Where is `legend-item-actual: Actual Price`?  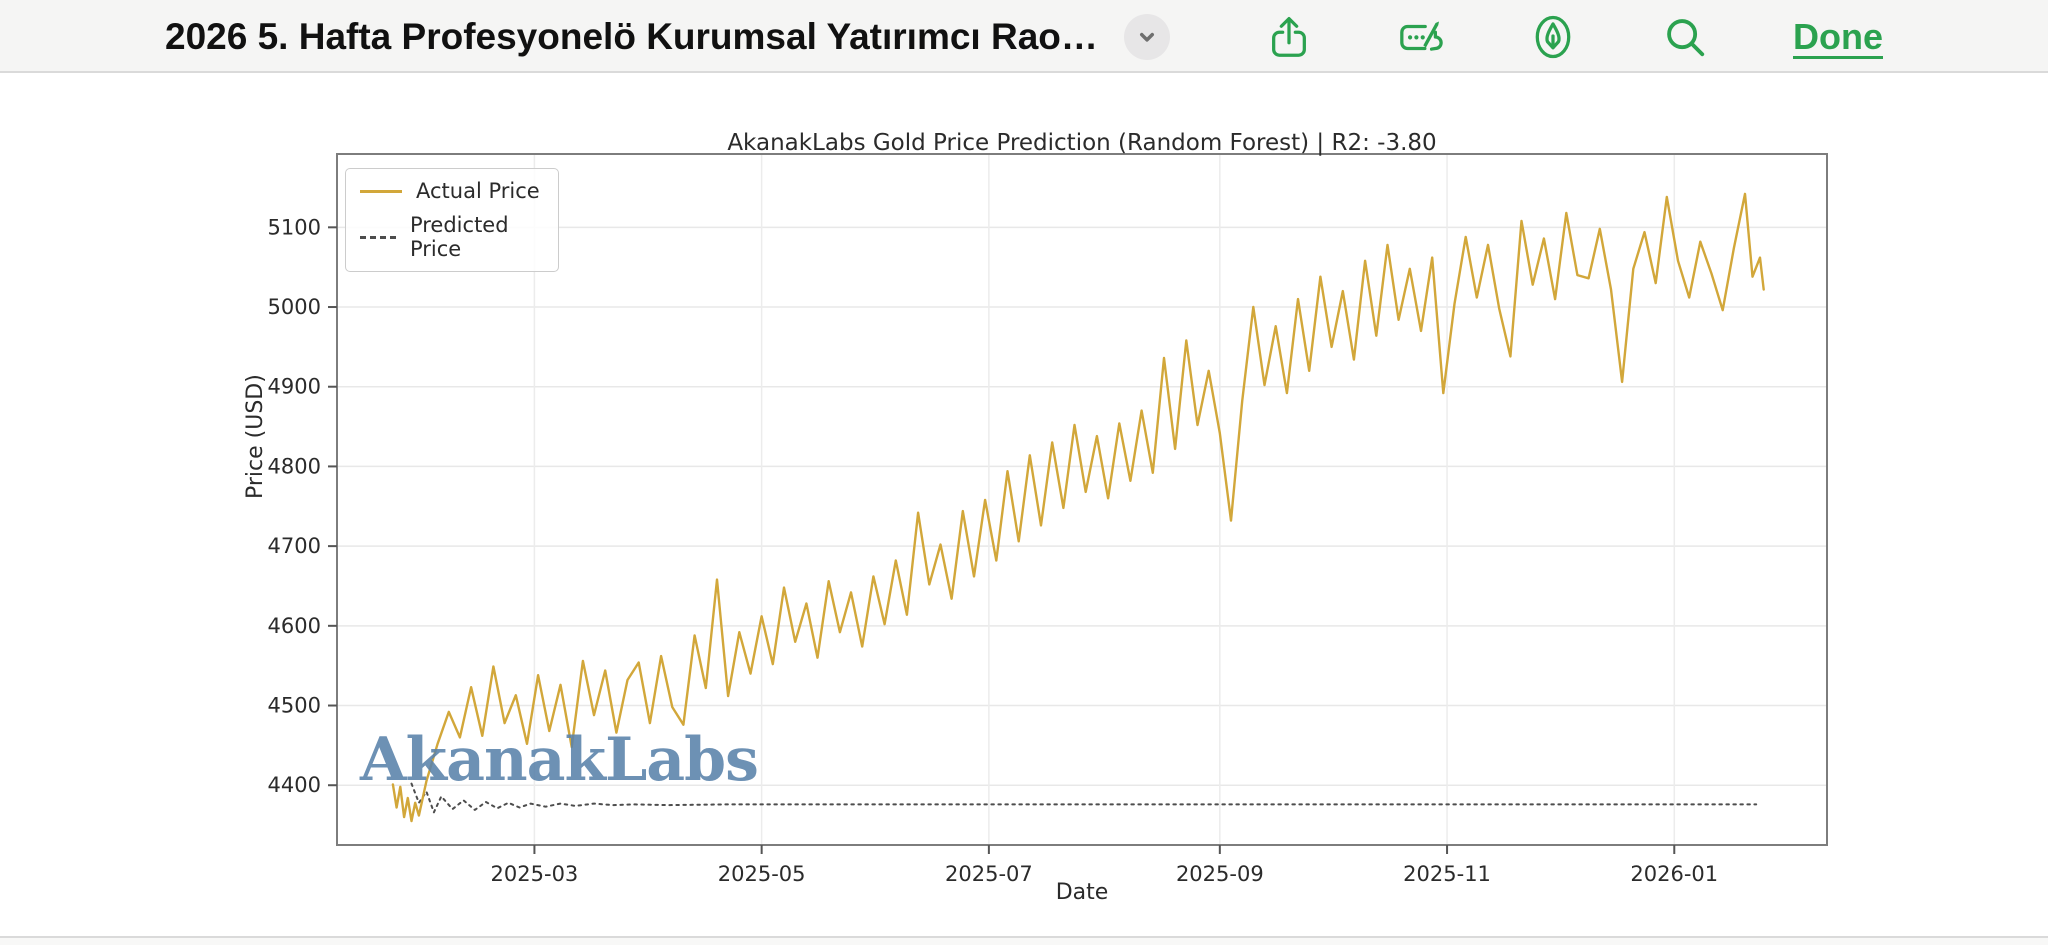 legend-item-actual: Actual Price is located at coordinates (452, 191).